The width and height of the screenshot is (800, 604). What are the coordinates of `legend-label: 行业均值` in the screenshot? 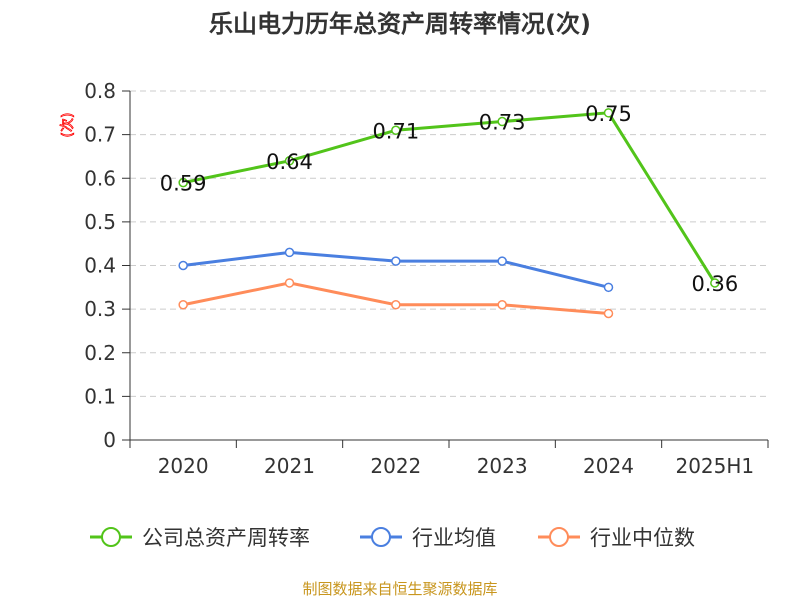 It's located at (454, 538).